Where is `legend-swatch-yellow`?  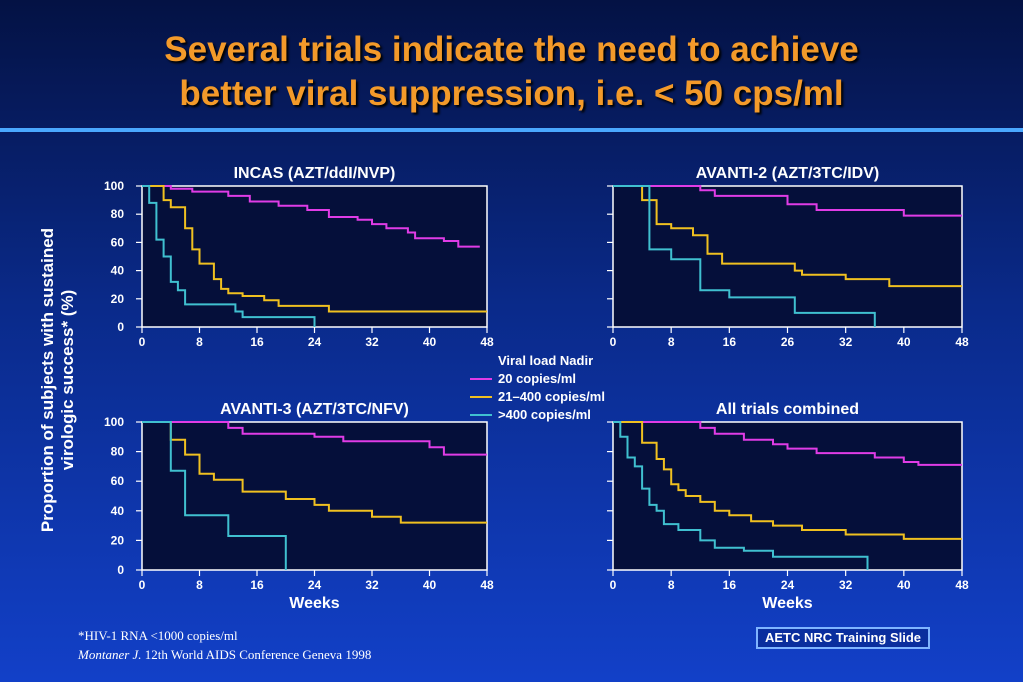 legend-swatch-yellow is located at coordinates (481, 397).